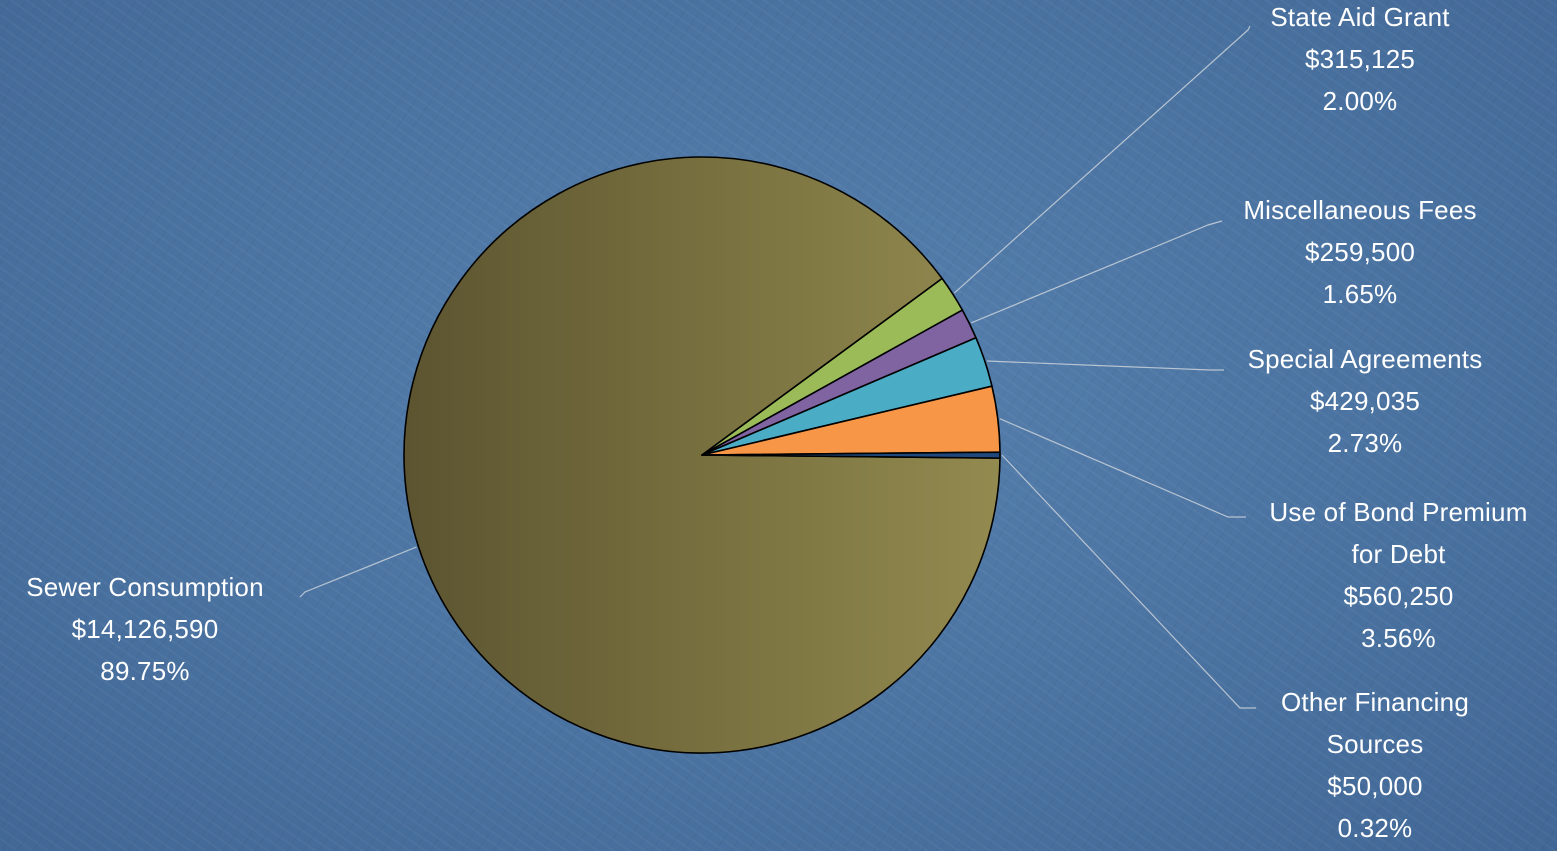 The width and height of the screenshot is (1557, 851). I want to click on label-state-aid-grant: State Aid Grant $315,125 2.00%, so click(1360, 61).